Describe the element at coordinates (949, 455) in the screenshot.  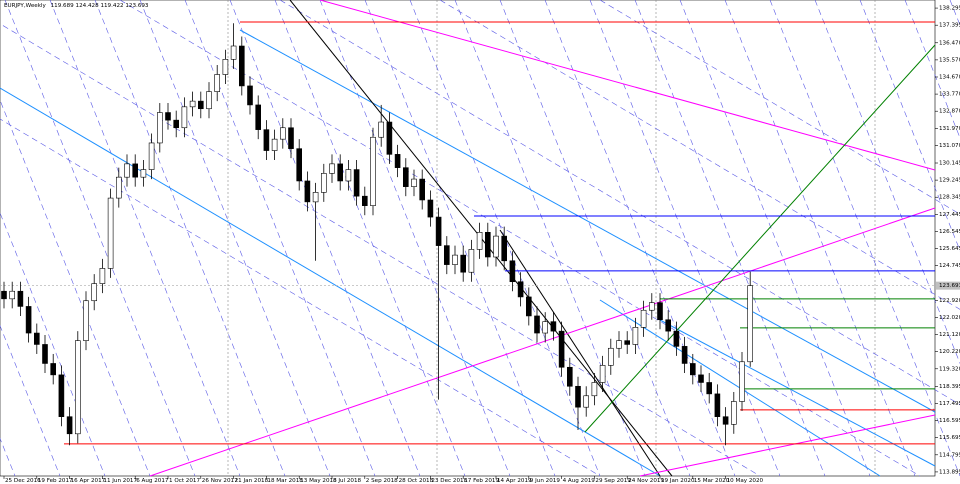
I see `y-tick-label: 114.795` at that location.